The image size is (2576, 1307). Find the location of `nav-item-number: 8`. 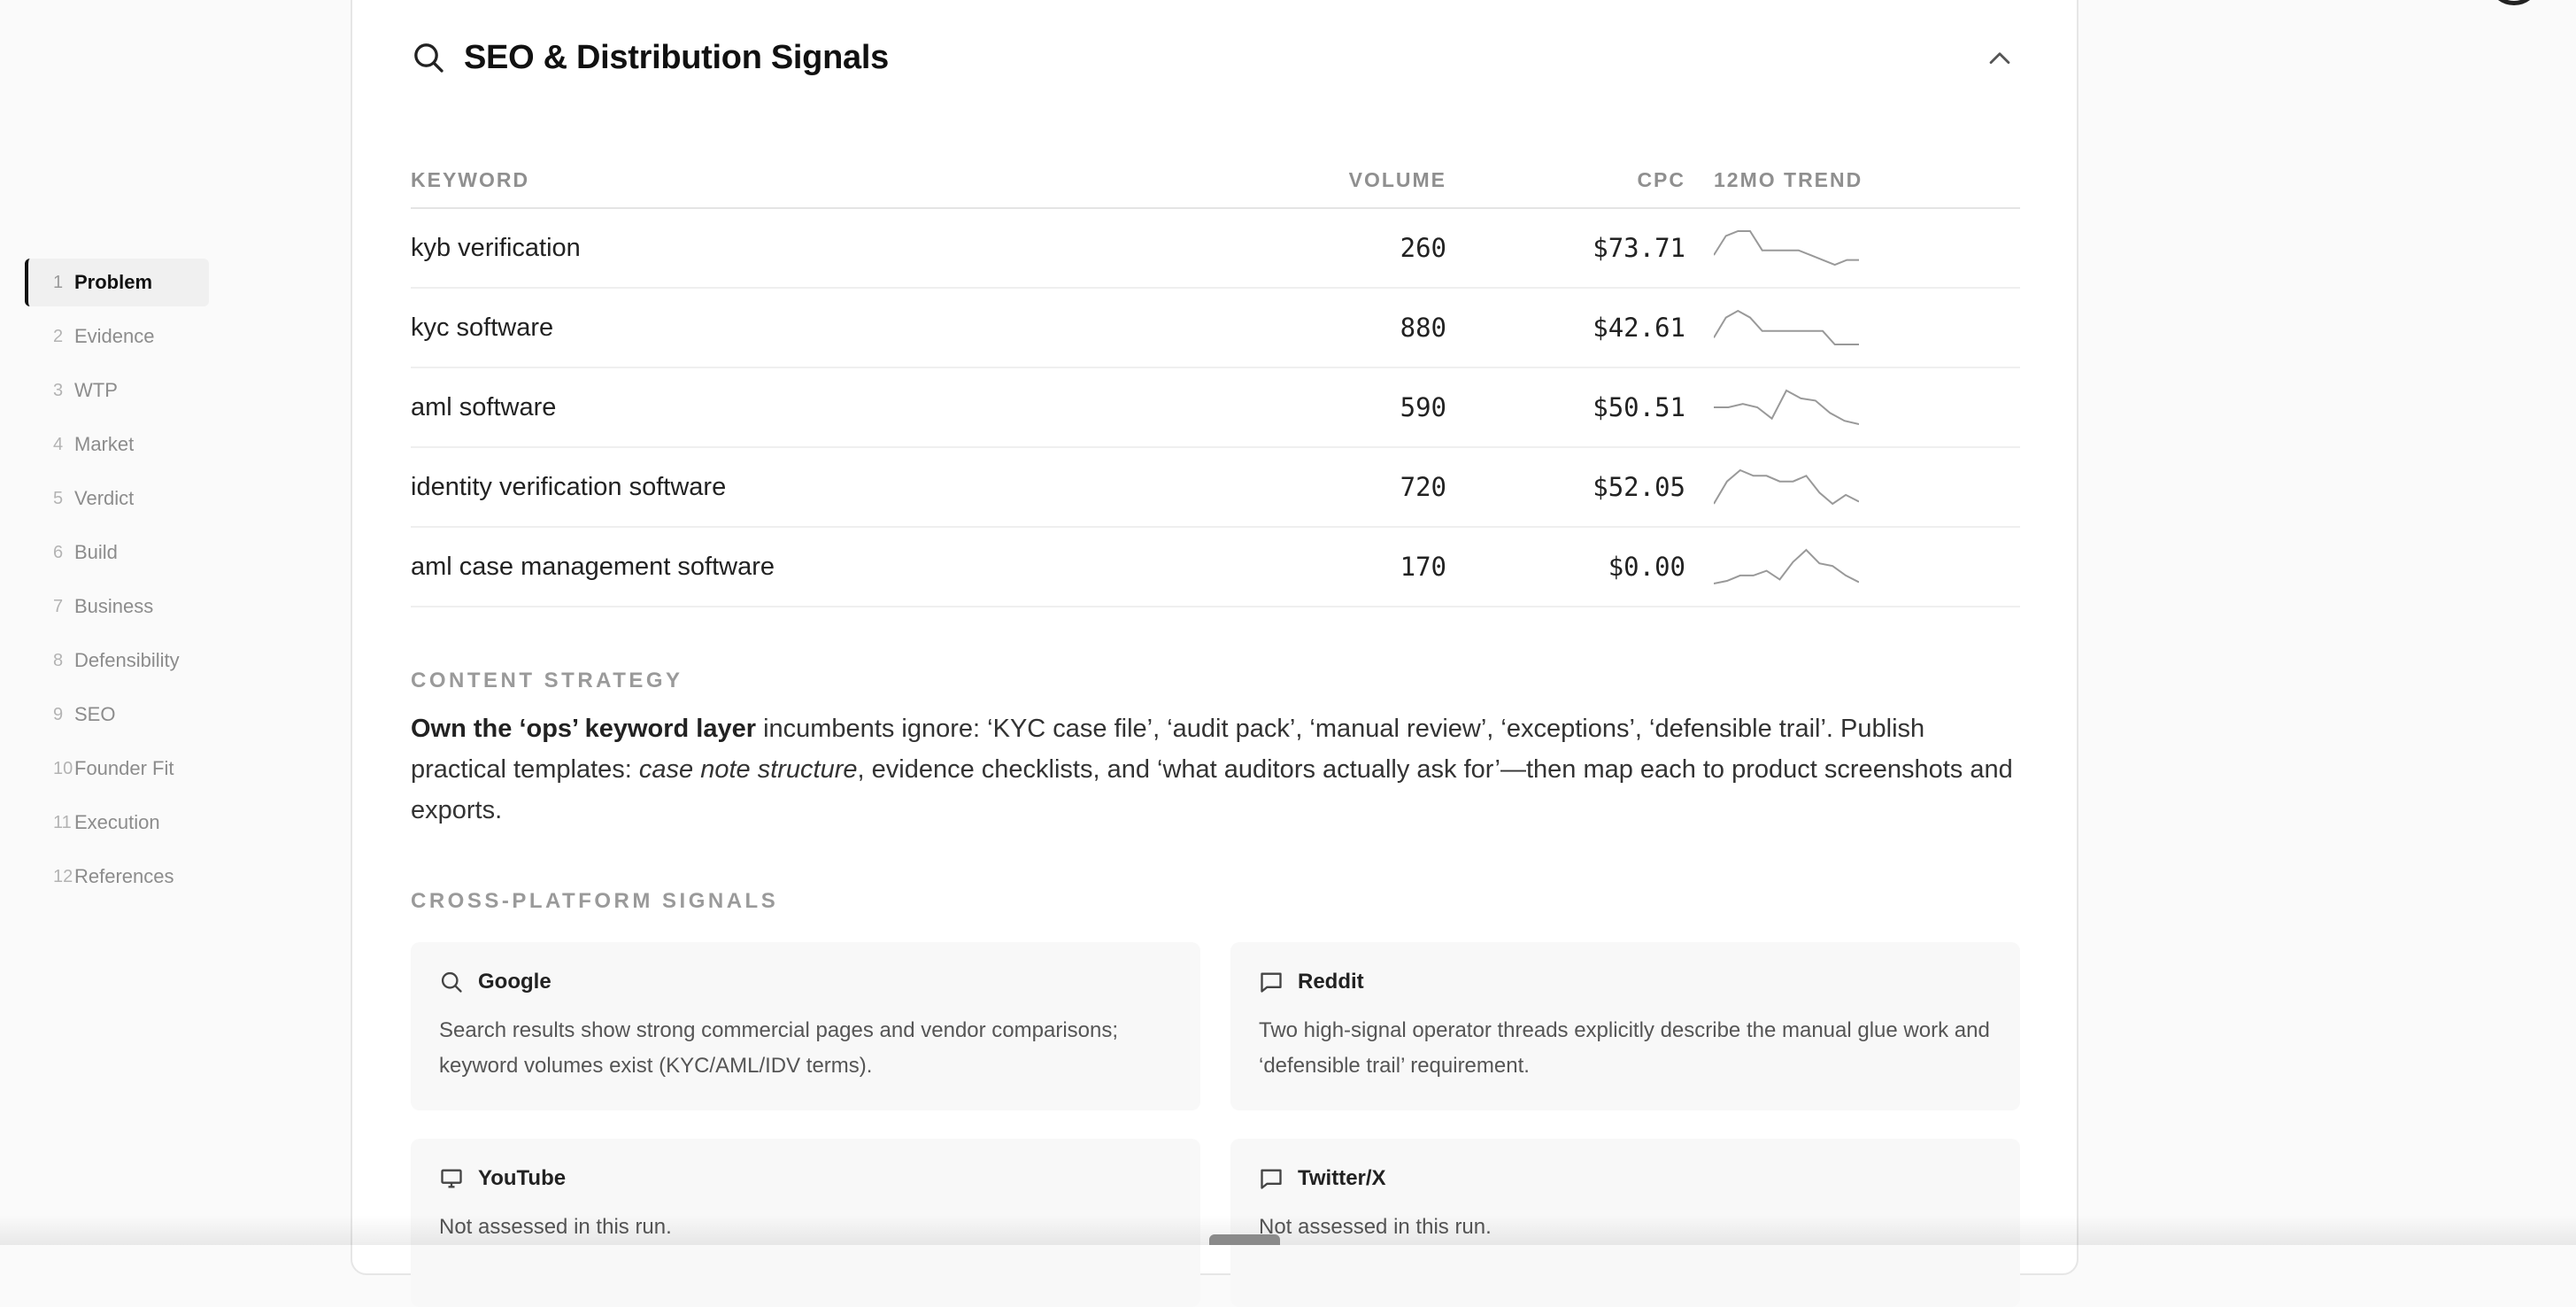

nav-item-number: 8 is located at coordinates (58, 660).